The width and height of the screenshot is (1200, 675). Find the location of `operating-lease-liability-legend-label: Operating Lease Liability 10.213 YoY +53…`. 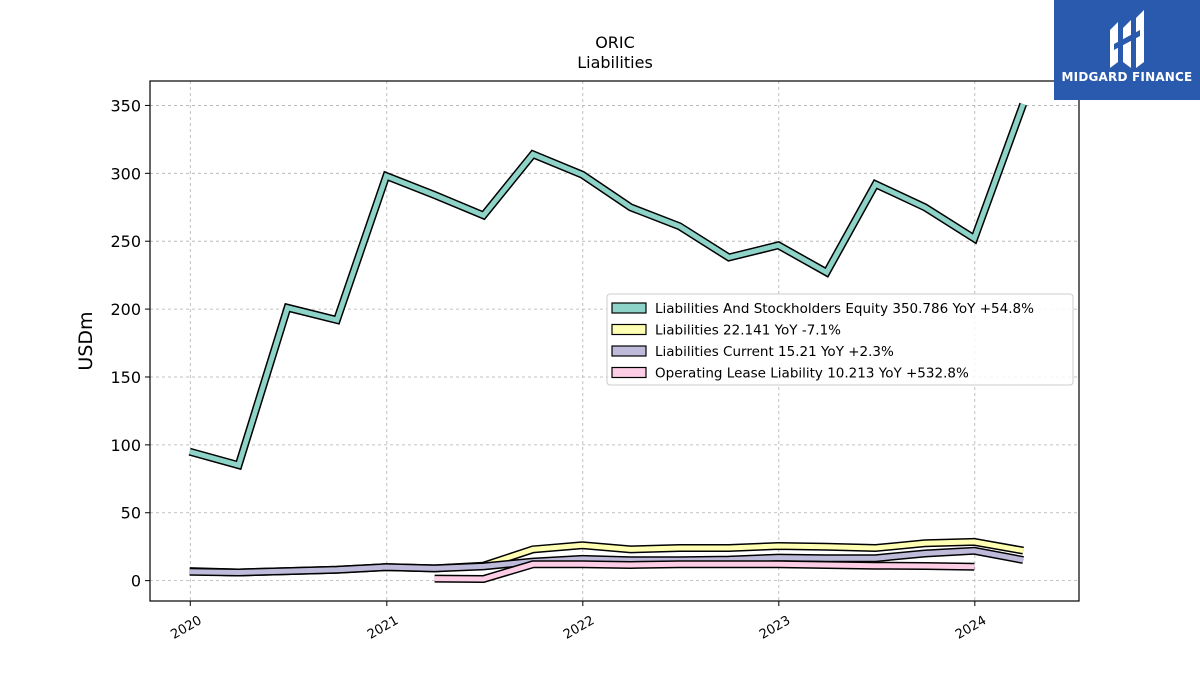

operating-lease-liability-legend-label: Operating Lease Liability 10.213 YoY +53… is located at coordinates (812, 374).